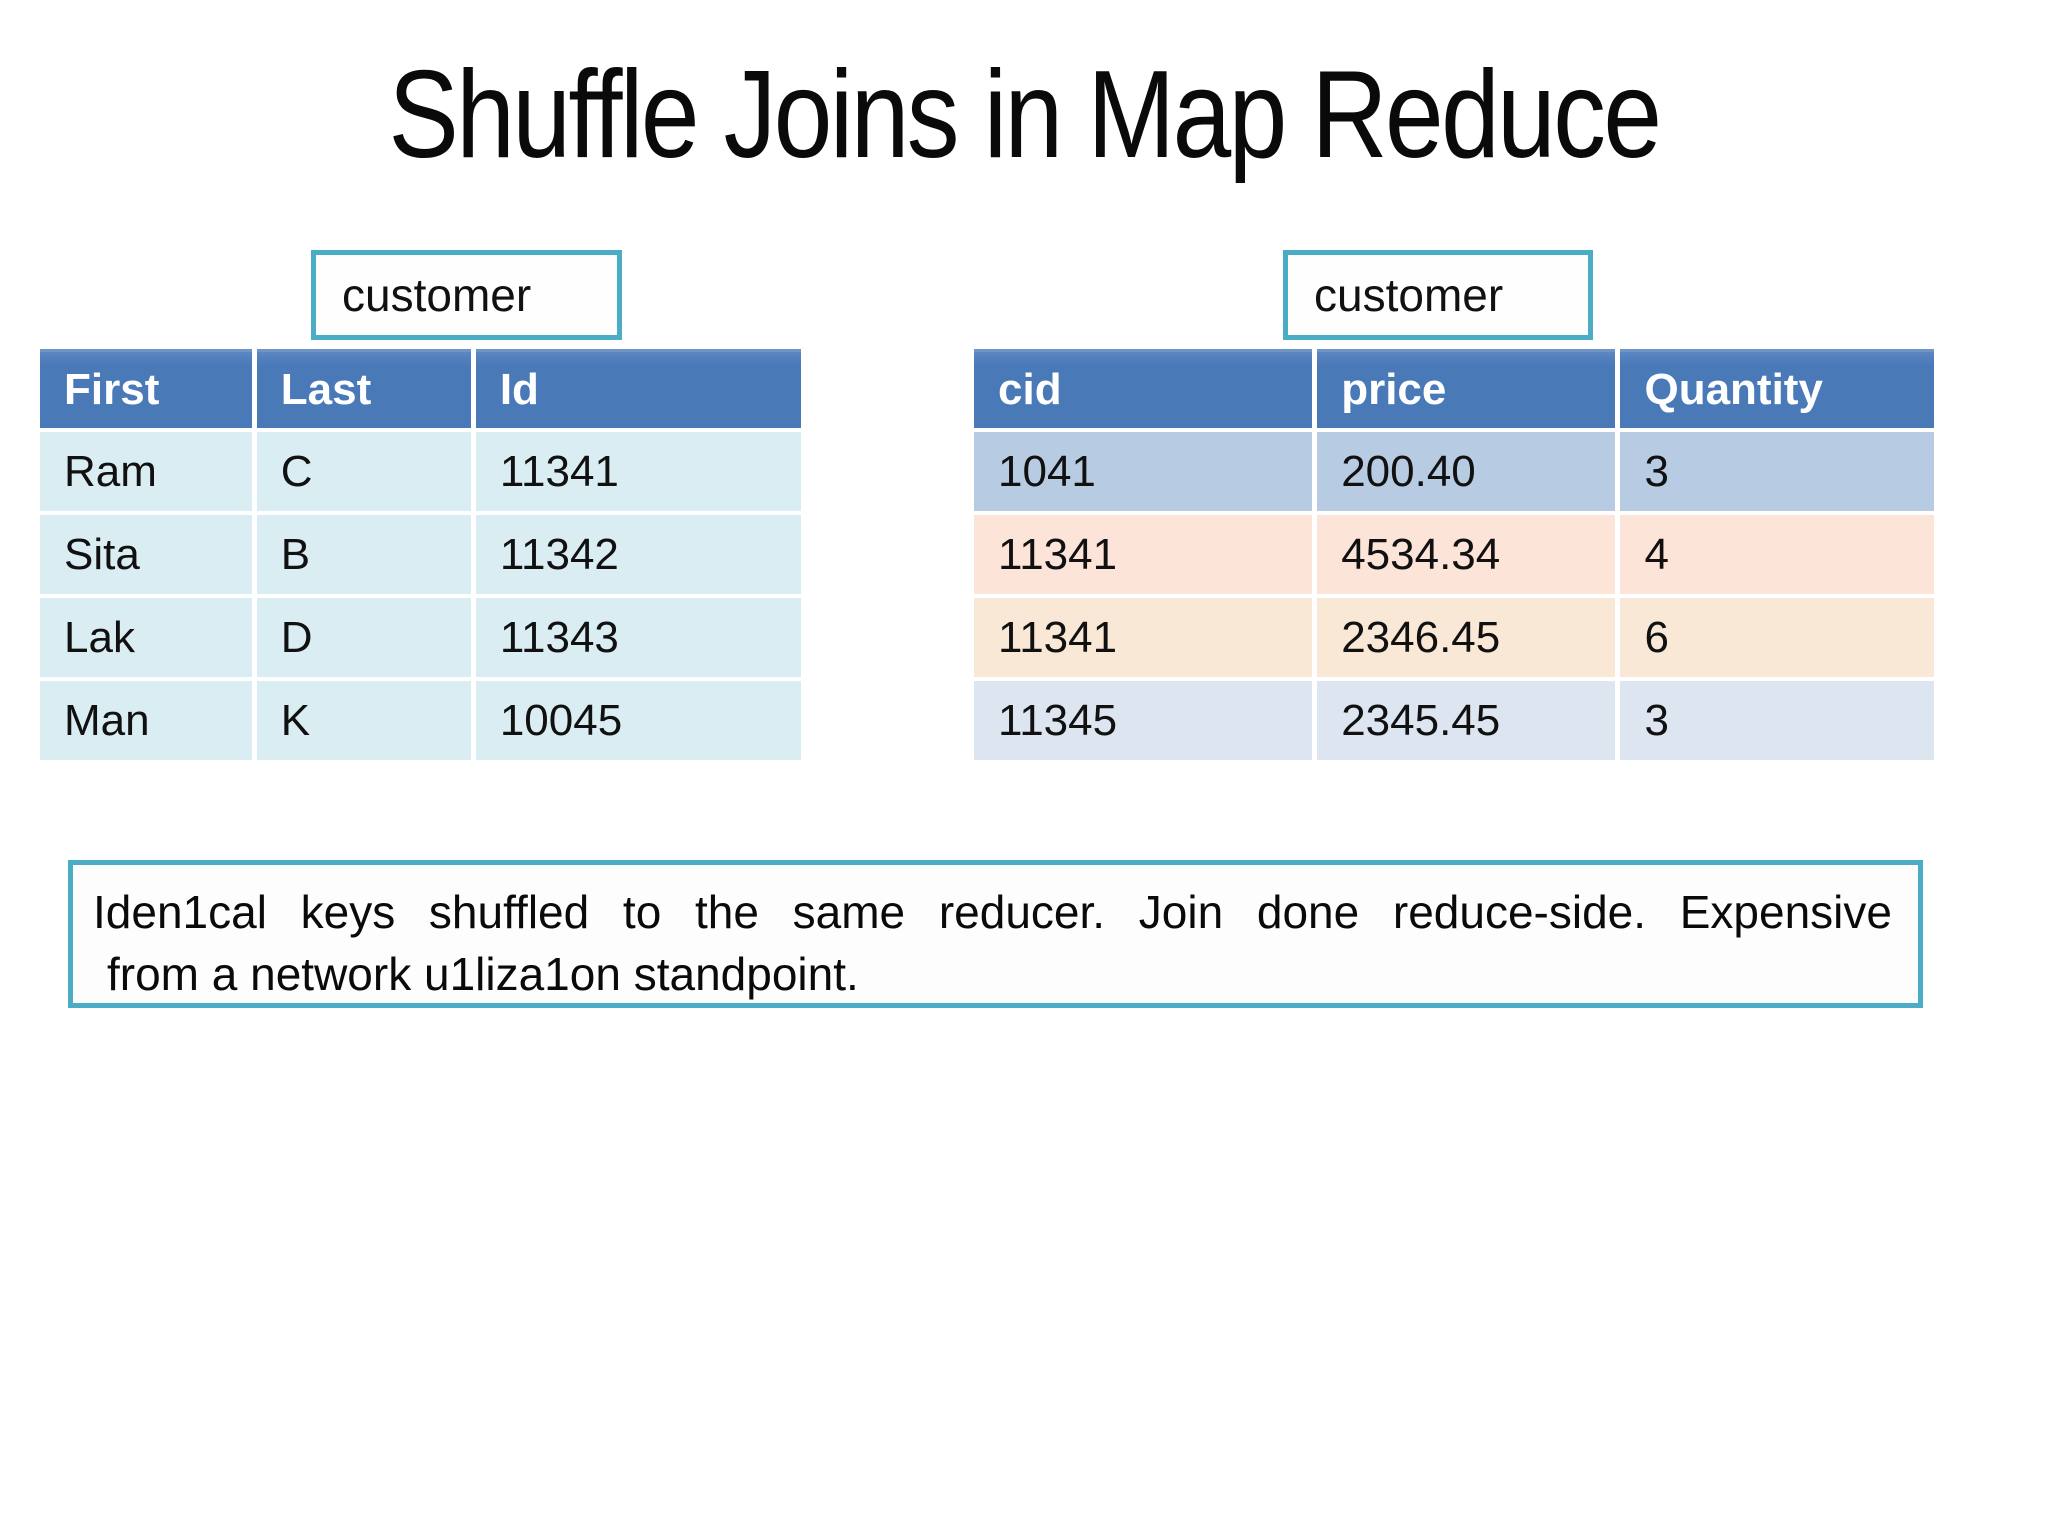 This screenshot has height=1536, width=2048. Describe the element at coordinates (1466, 637) in the screenshot. I see `cell-price: 2346.45` at that location.